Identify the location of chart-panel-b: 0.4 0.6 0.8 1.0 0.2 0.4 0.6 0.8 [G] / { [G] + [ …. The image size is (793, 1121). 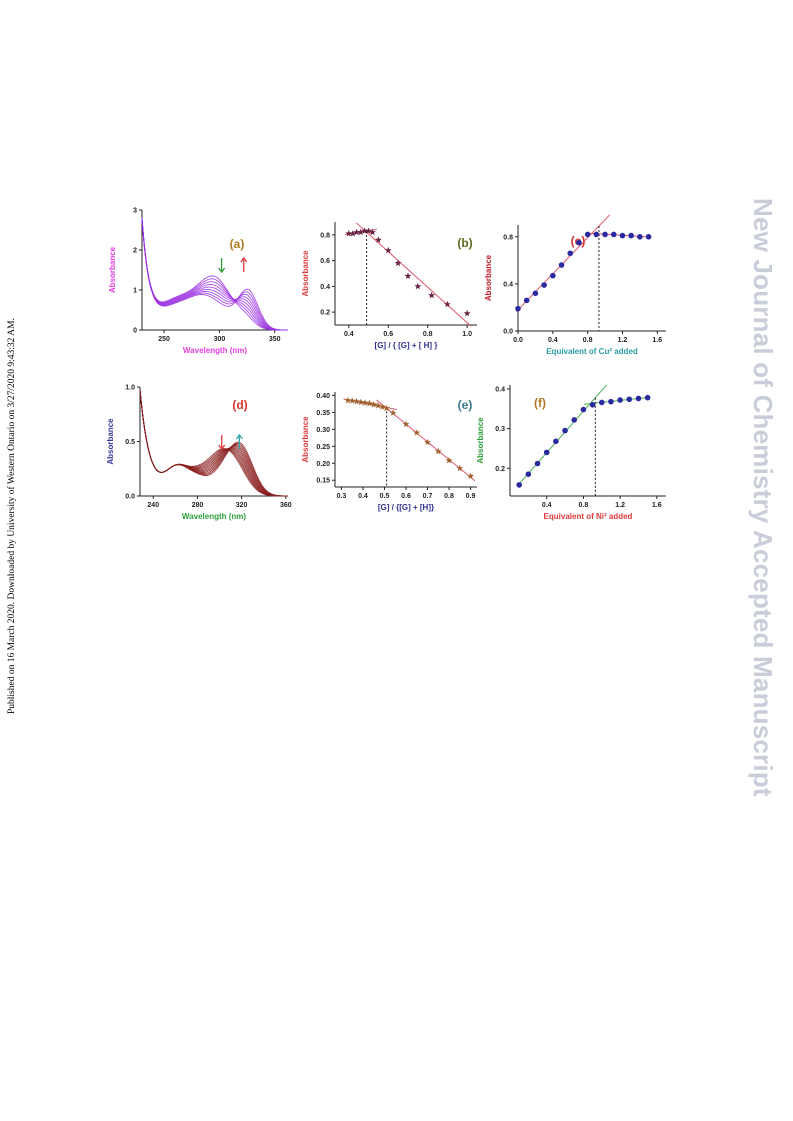
(389, 286).